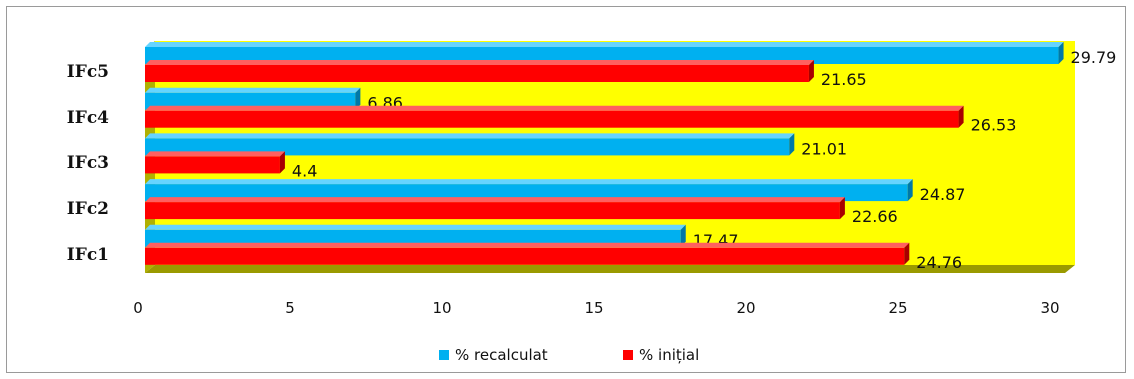 The height and width of the screenshot is (379, 1134). Describe the element at coordinates (593, 308) in the screenshot. I see `x-tick-label: 15` at that location.